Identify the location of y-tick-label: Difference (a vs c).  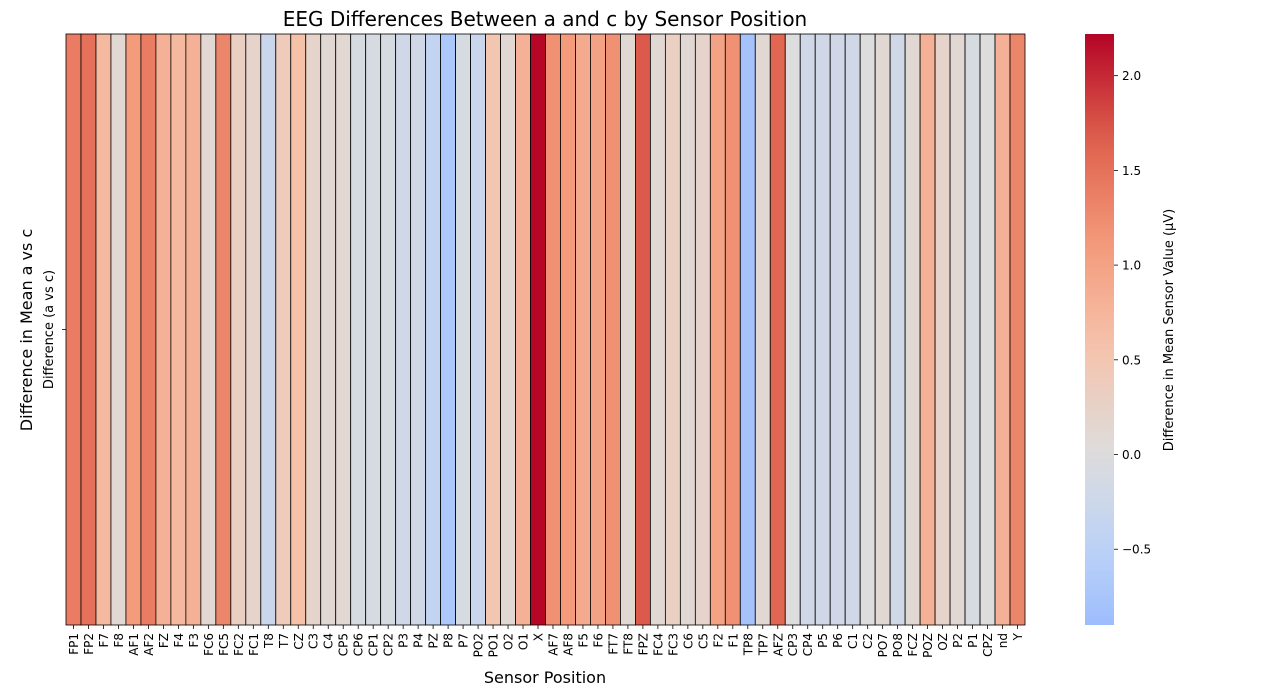
(49, 329).